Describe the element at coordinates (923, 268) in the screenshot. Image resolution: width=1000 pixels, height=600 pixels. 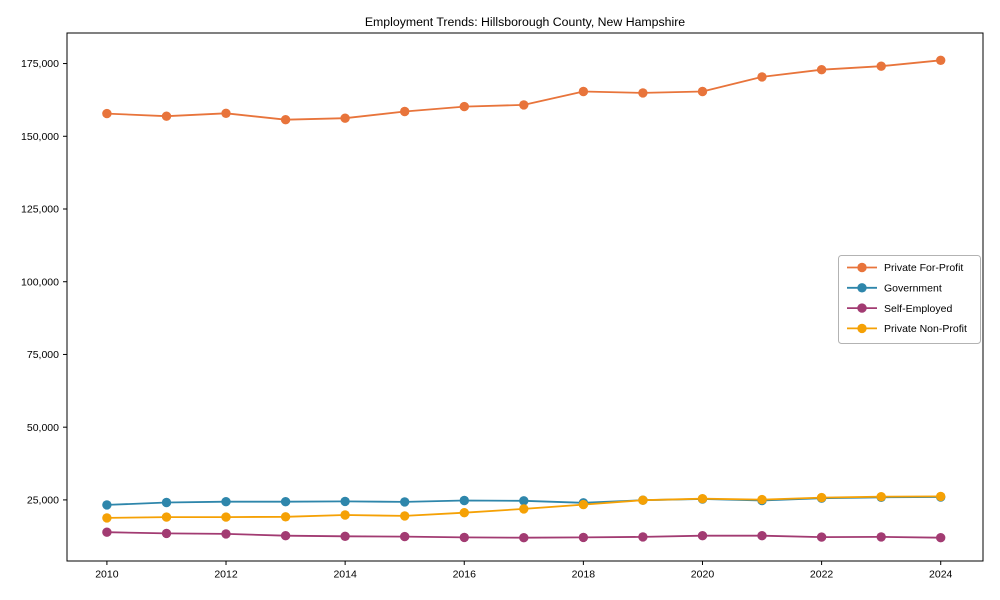
I see `legend-label: Private For-Profit` at that location.